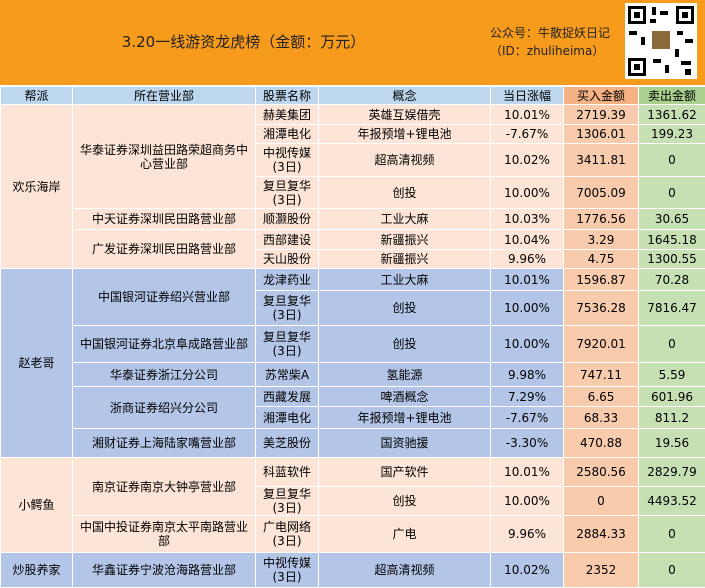 The image size is (705, 588). Describe the element at coordinates (672, 134) in the screenshot. I see `sell-cell: 199.23` at that location.